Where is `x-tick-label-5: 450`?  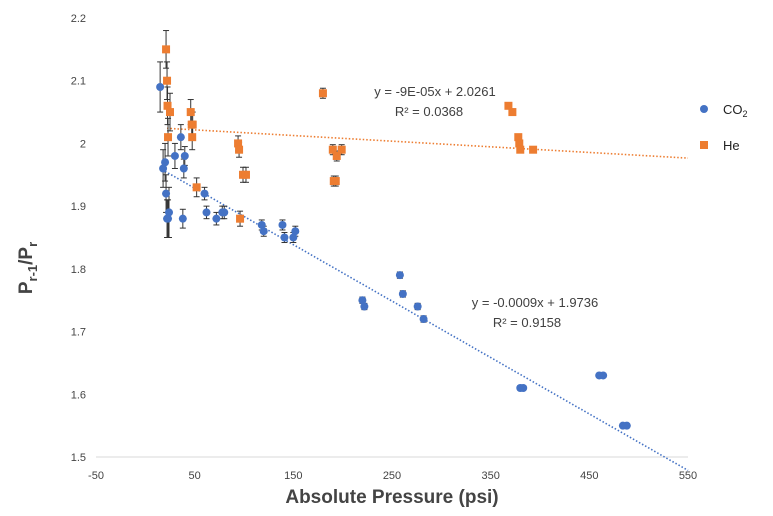 x-tick-label-5: 450 is located at coordinates (589, 476).